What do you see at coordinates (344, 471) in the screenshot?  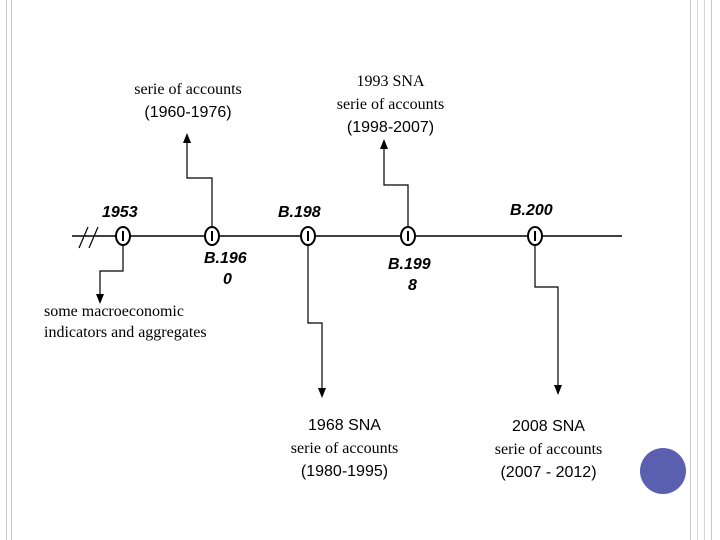 I see `bottom-mid-line3: (1980-1995)` at bounding box center [344, 471].